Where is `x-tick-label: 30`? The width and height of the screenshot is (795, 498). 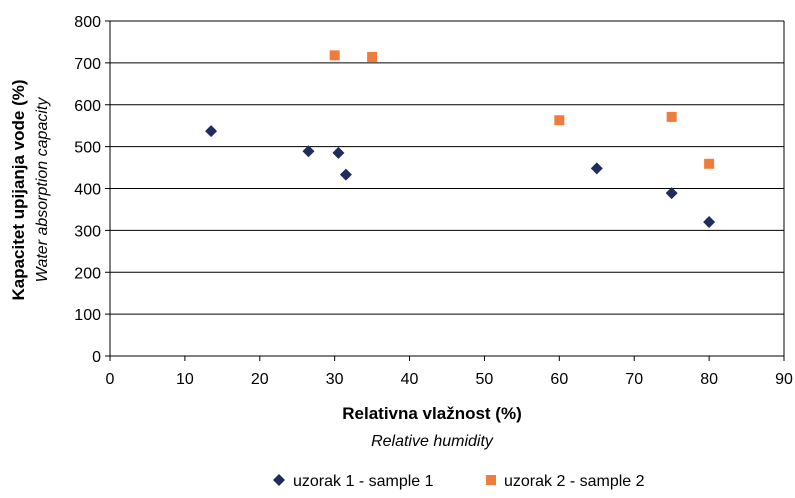
x-tick-label: 30 is located at coordinates (335, 379).